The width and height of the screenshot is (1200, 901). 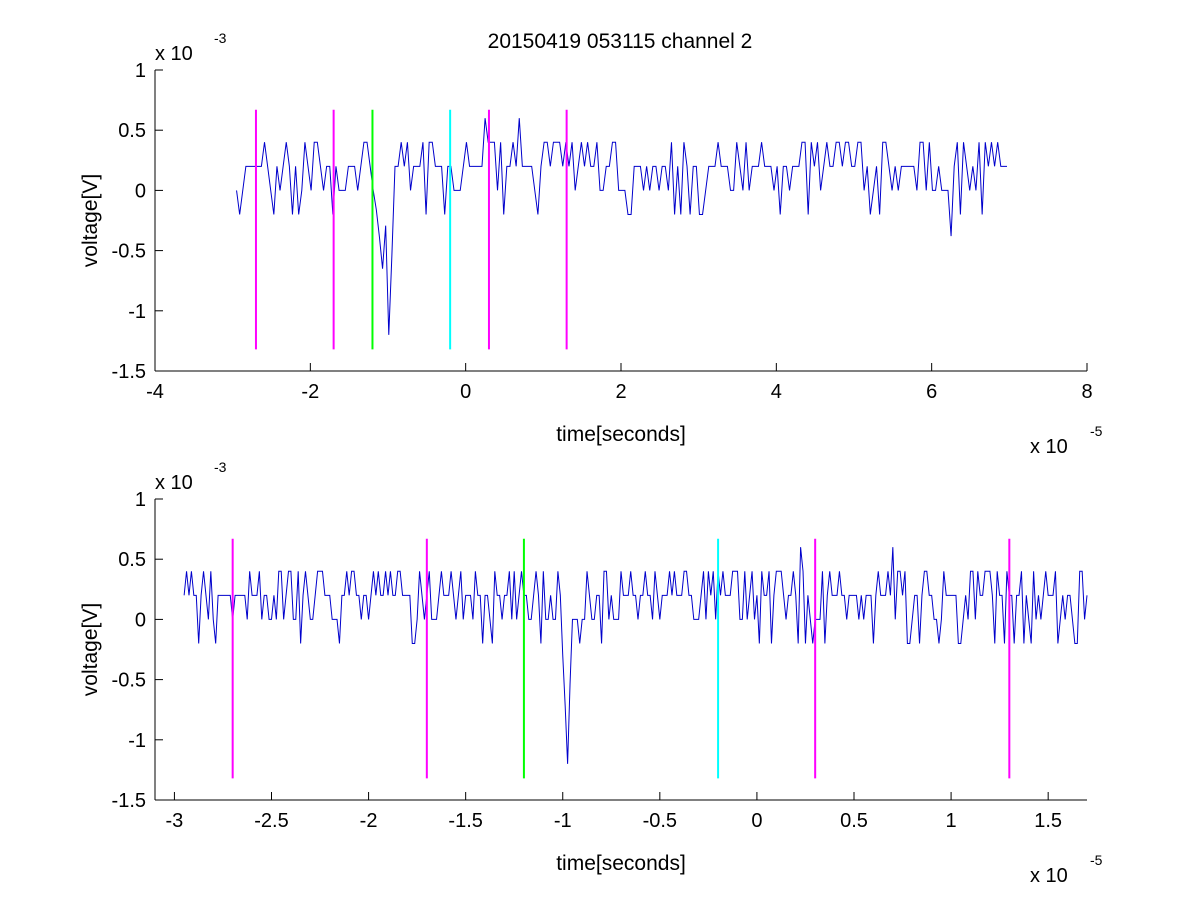 What do you see at coordinates (465, 821) in the screenshot?
I see `x-tick-label: -1.5` at bounding box center [465, 821].